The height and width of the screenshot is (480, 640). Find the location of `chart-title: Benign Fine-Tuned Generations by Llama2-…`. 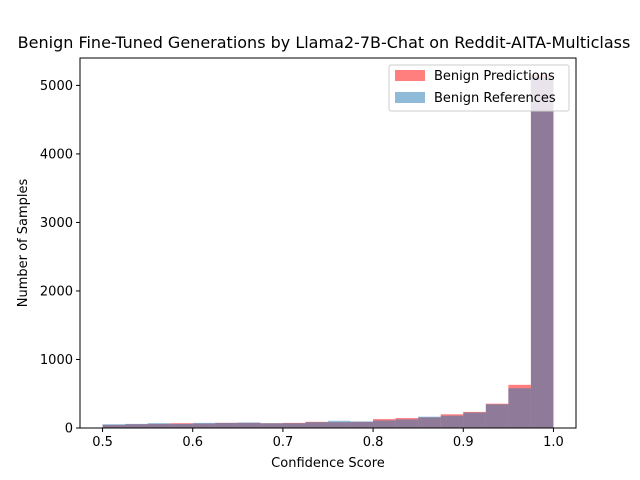

chart-title: Benign Fine-Tuned Generations by Llama2-… is located at coordinates (324, 42).